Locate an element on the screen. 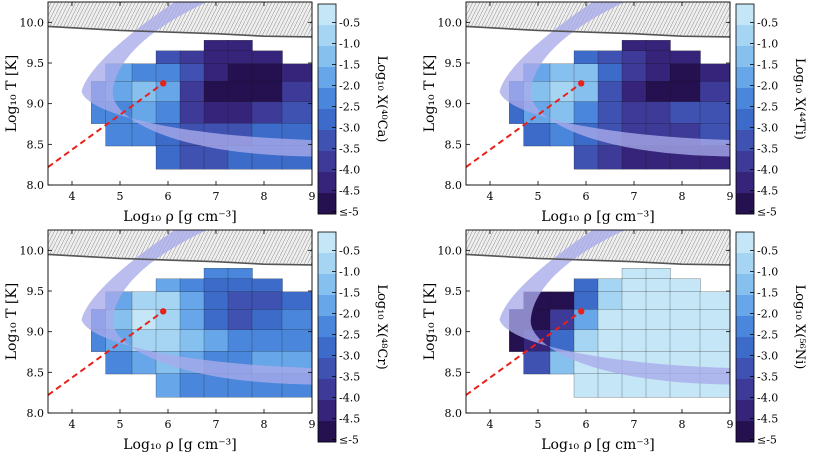 The image size is (830, 459). y-axis-label: Log₁₀ T [K] is located at coordinates (12, 94).